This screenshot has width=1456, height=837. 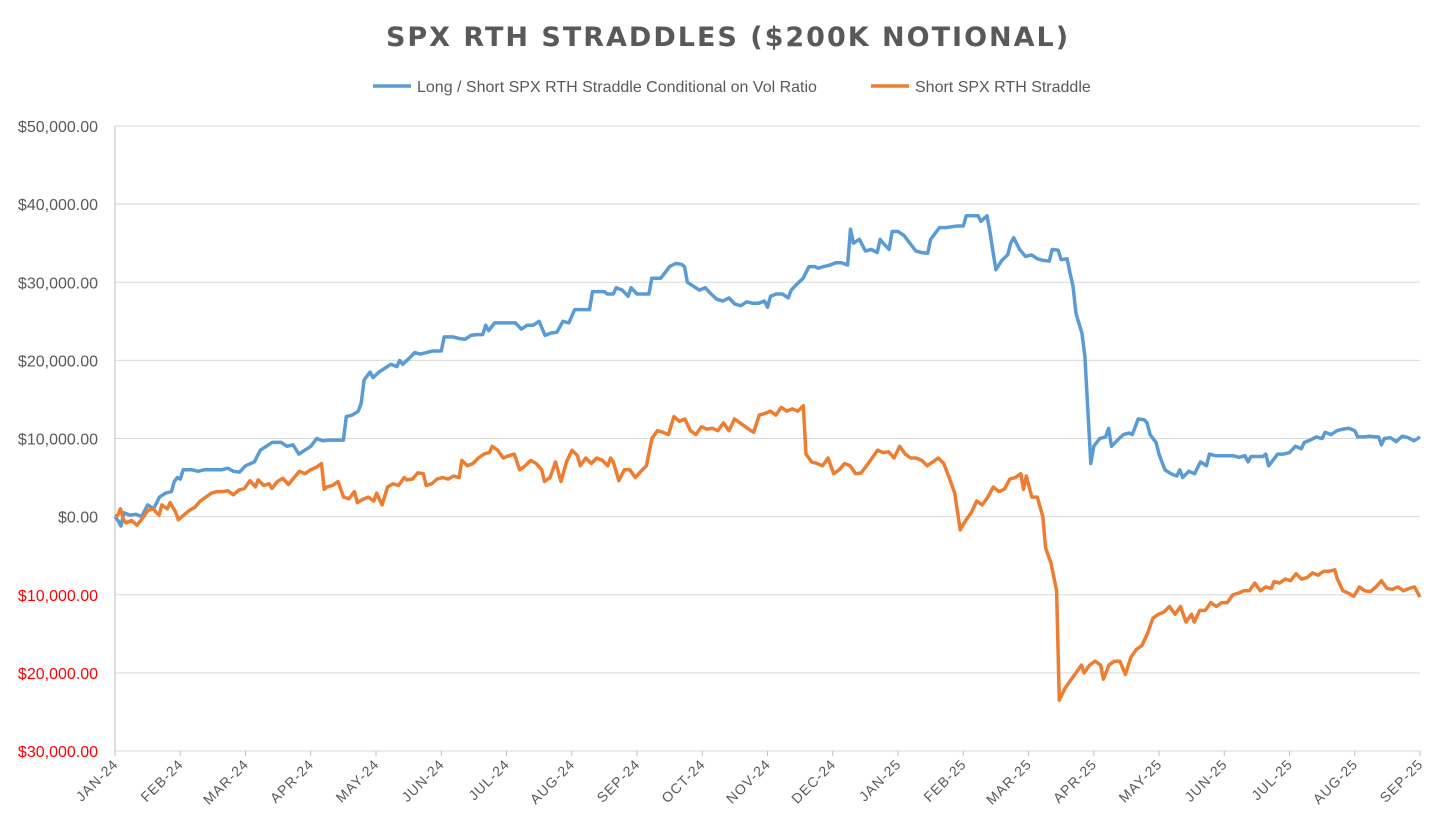 What do you see at coordinates (161, 780) in the screenshot?
I see `x-tick-label: FEB-24` at bounding box center [161, 780].